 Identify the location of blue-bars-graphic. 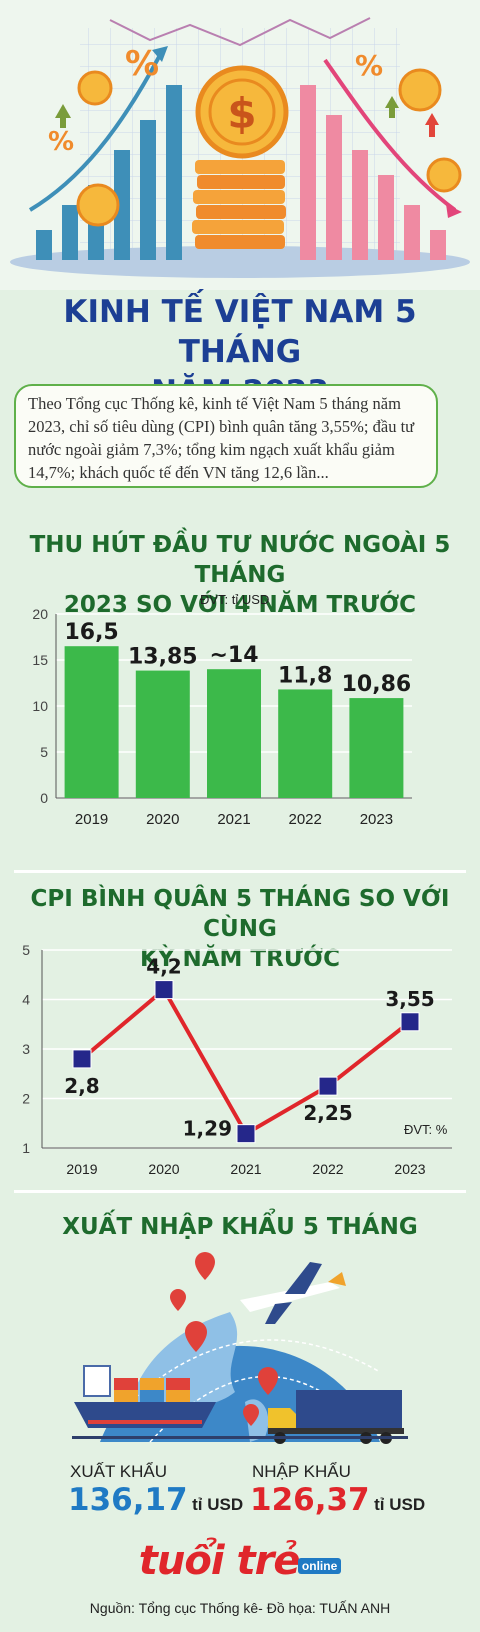
(109, 172).